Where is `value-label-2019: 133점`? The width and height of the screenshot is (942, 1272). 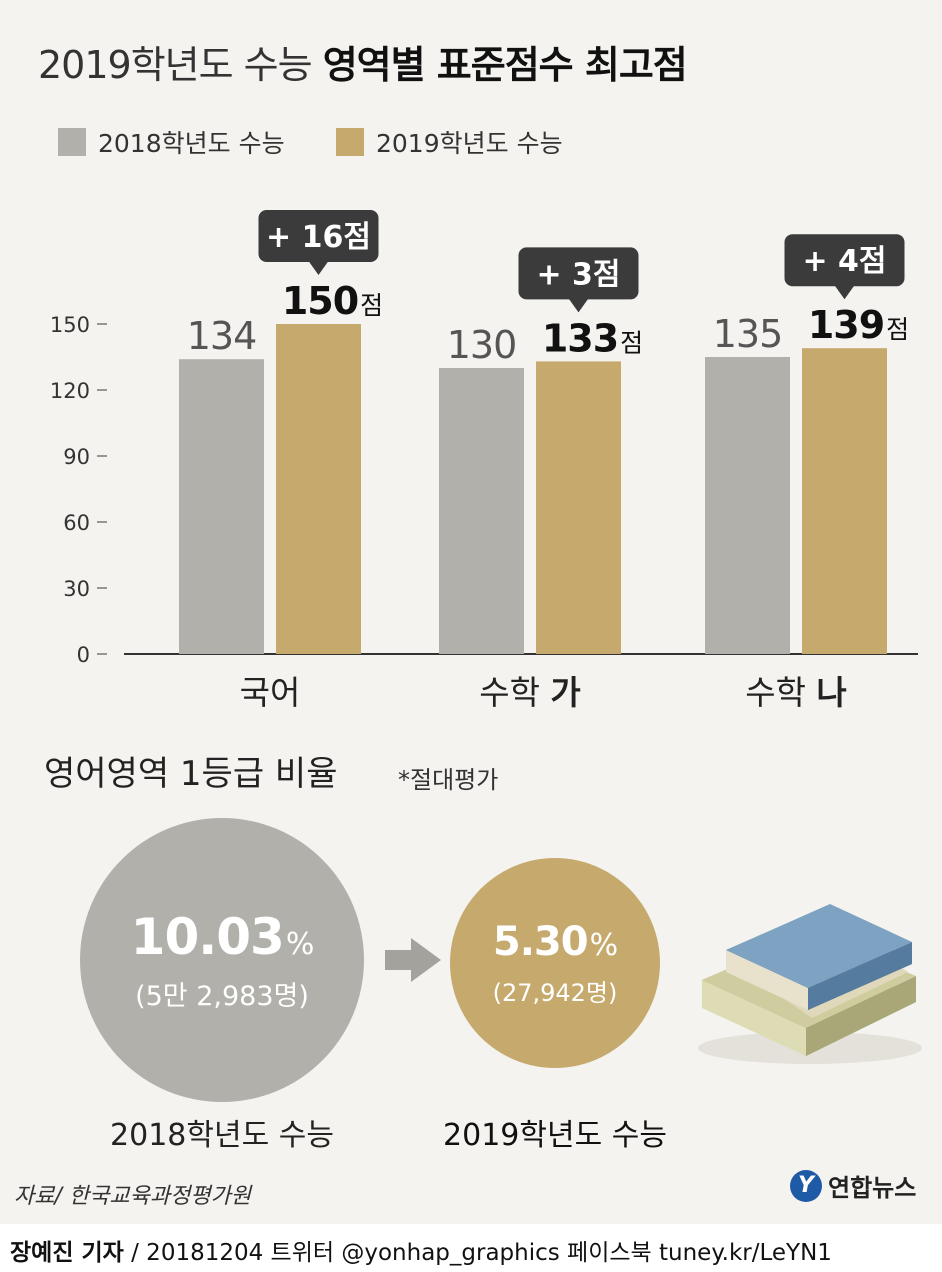 value-label-2019: 133점 is located at coordinates (592, 338).